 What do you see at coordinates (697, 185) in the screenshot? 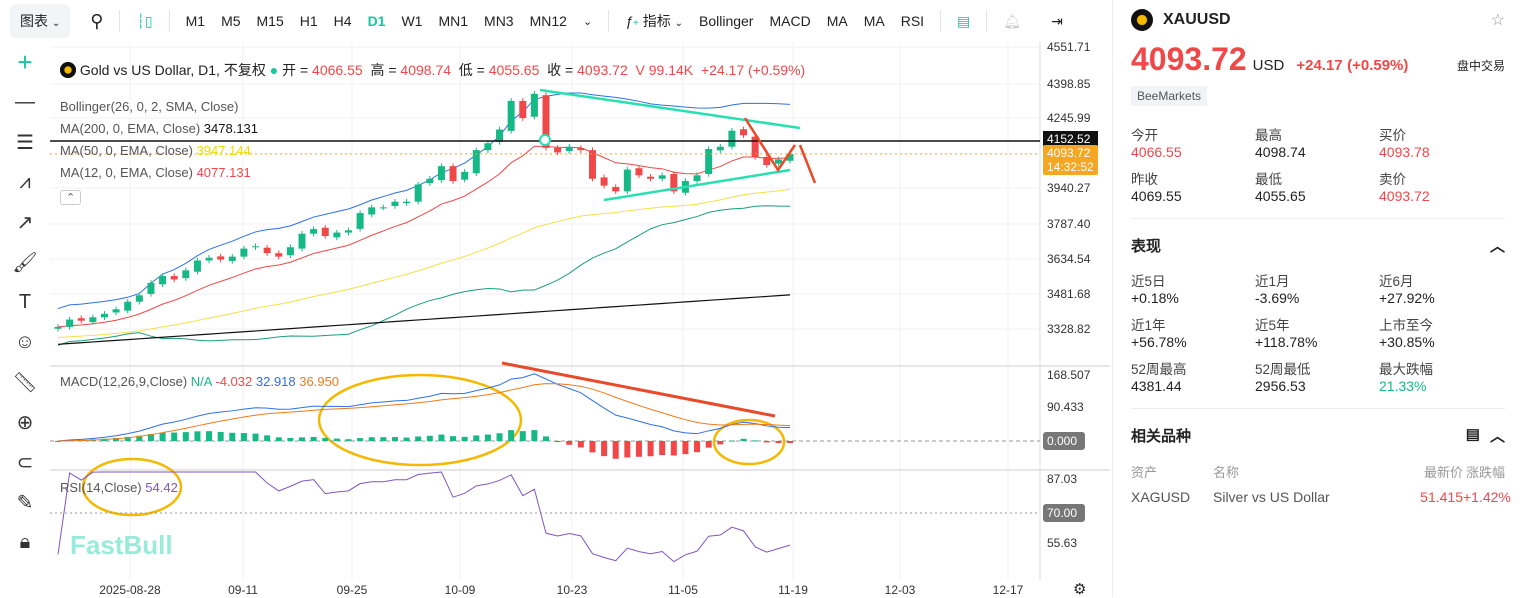
I see `trendline-drawing` at bounding box center [697, 185].